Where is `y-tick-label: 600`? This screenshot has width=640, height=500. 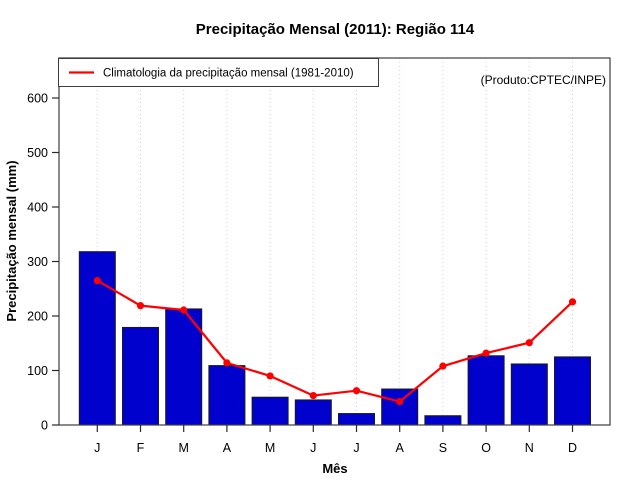
y-tick-label: 600 is located at coordinates (37, 99).